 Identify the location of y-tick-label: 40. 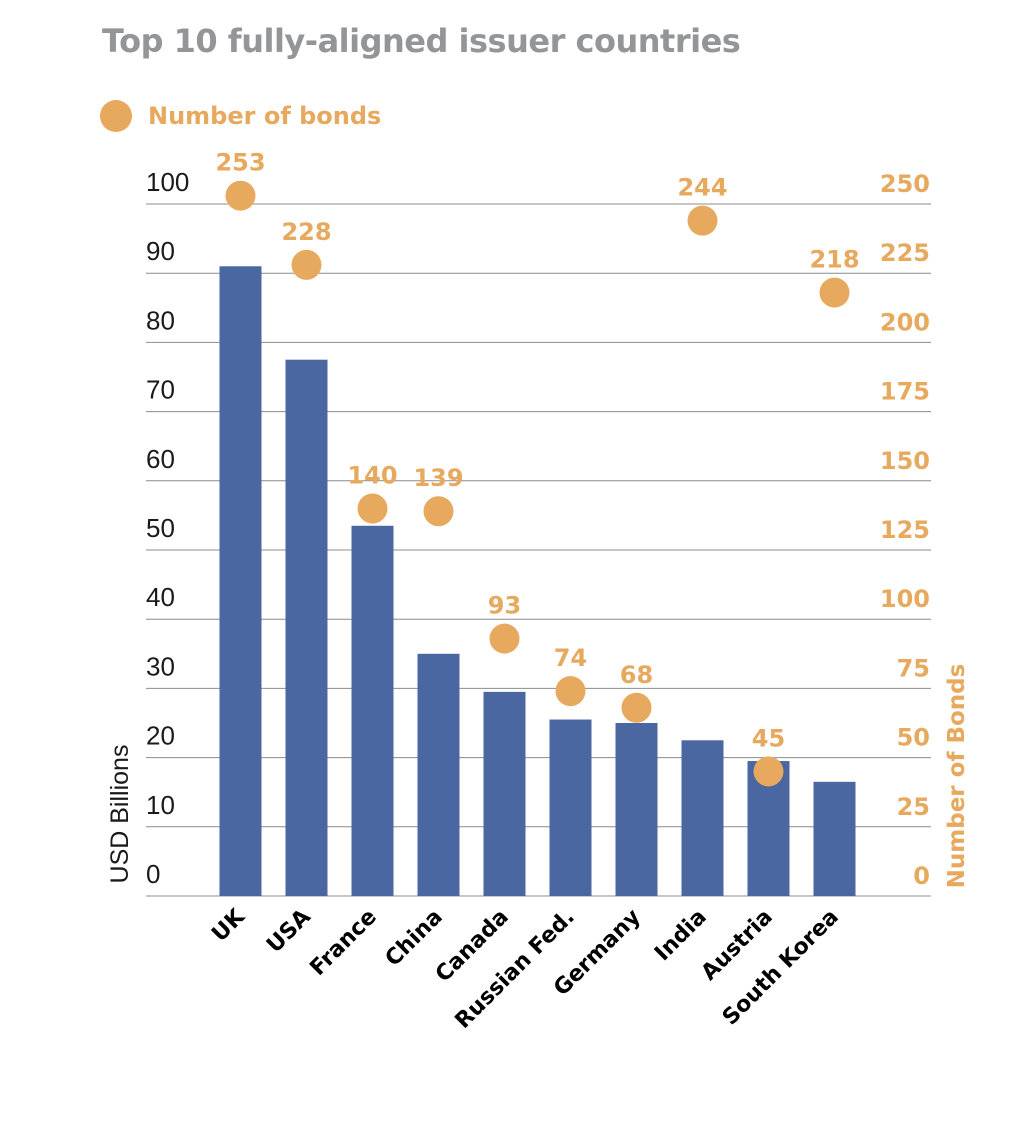
(160, 597).